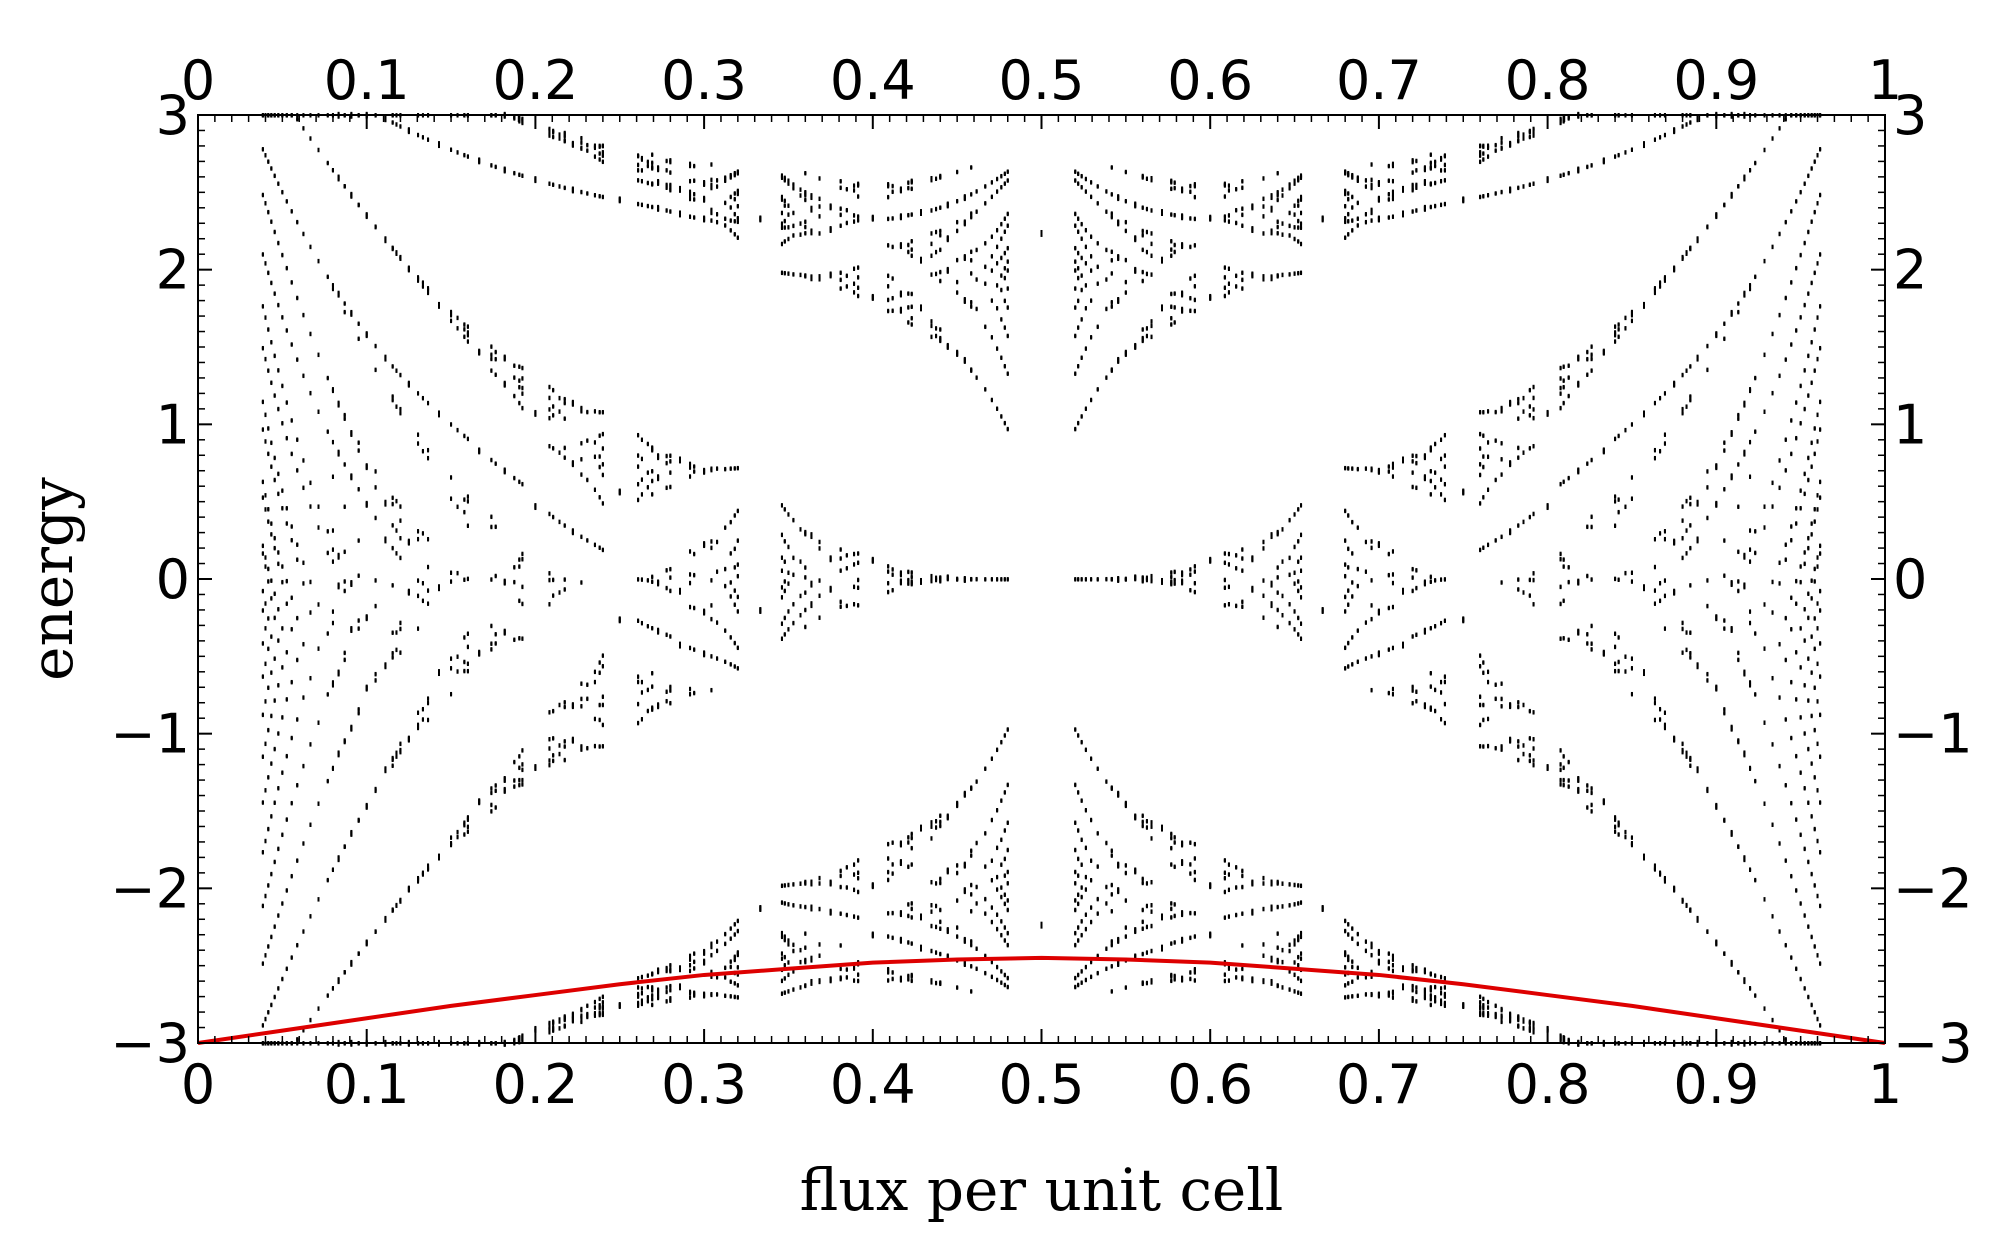 The image size is (2000, 1250). I want to click on spectrum-point-2058, so click(351, 310).